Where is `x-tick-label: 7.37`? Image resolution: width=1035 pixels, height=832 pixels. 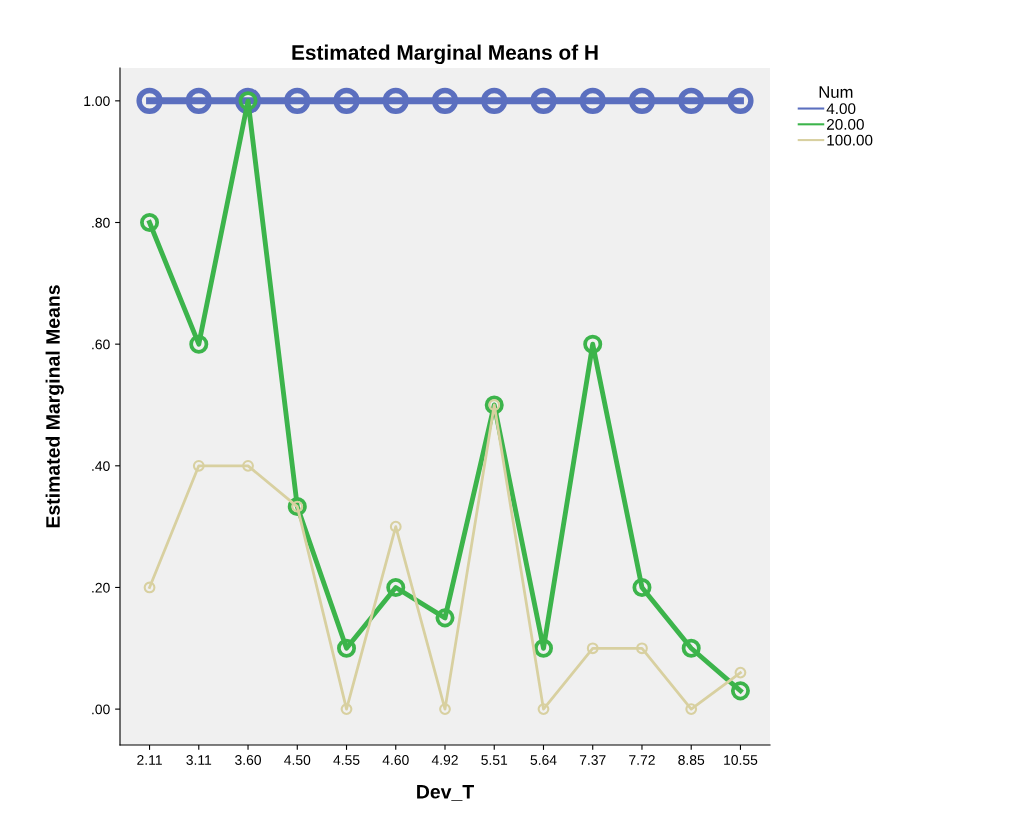
x-tick-label: 7.37 is located at coordinates (592, 760).